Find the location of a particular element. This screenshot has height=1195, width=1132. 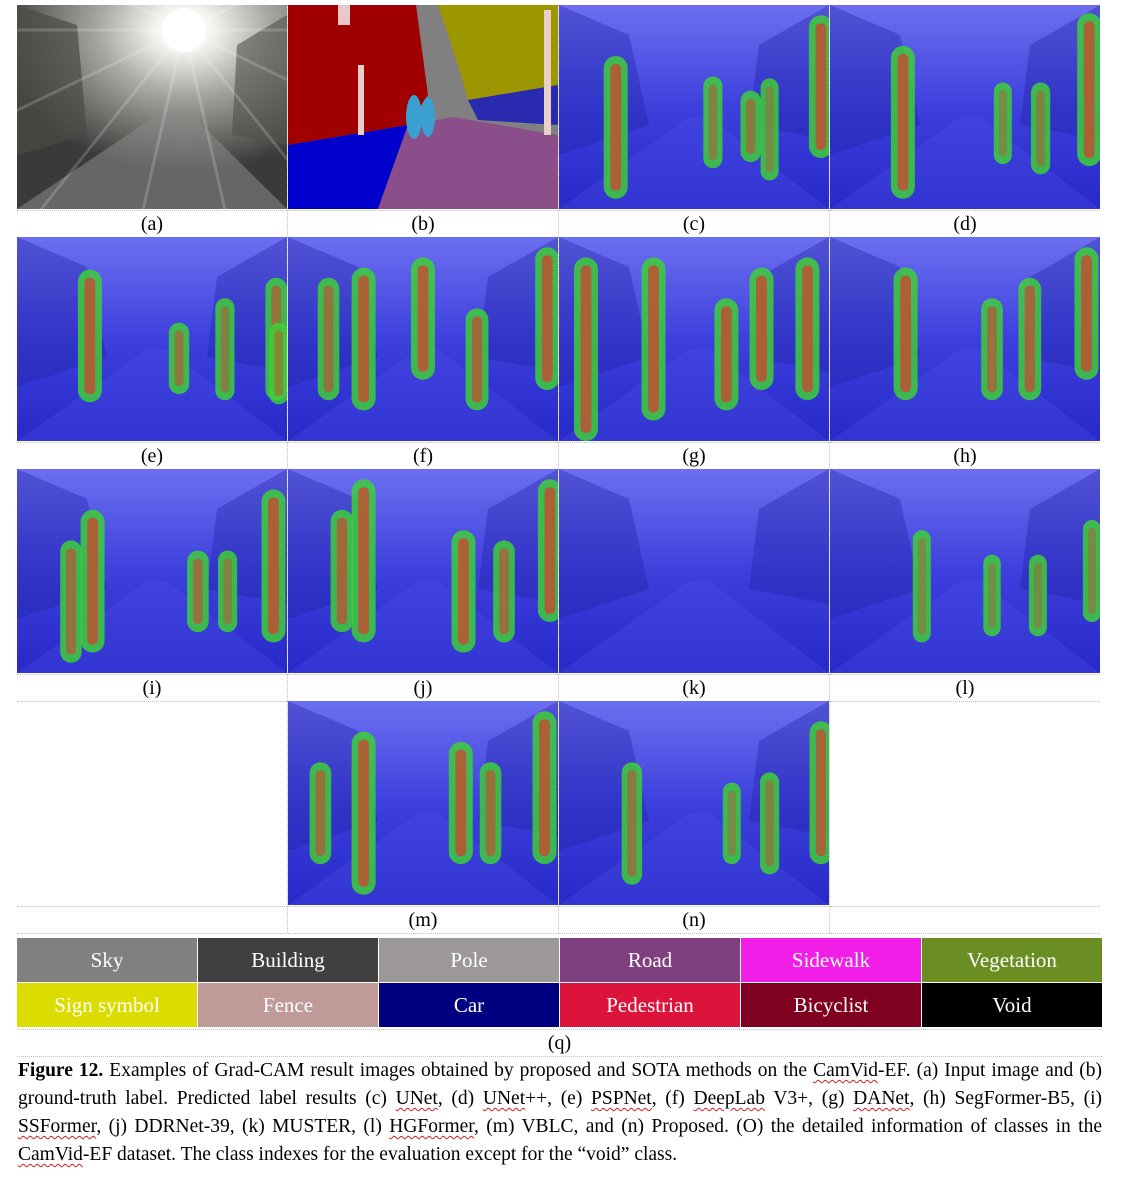

panel-label-text: (c) is located at coordinates (694, 224).